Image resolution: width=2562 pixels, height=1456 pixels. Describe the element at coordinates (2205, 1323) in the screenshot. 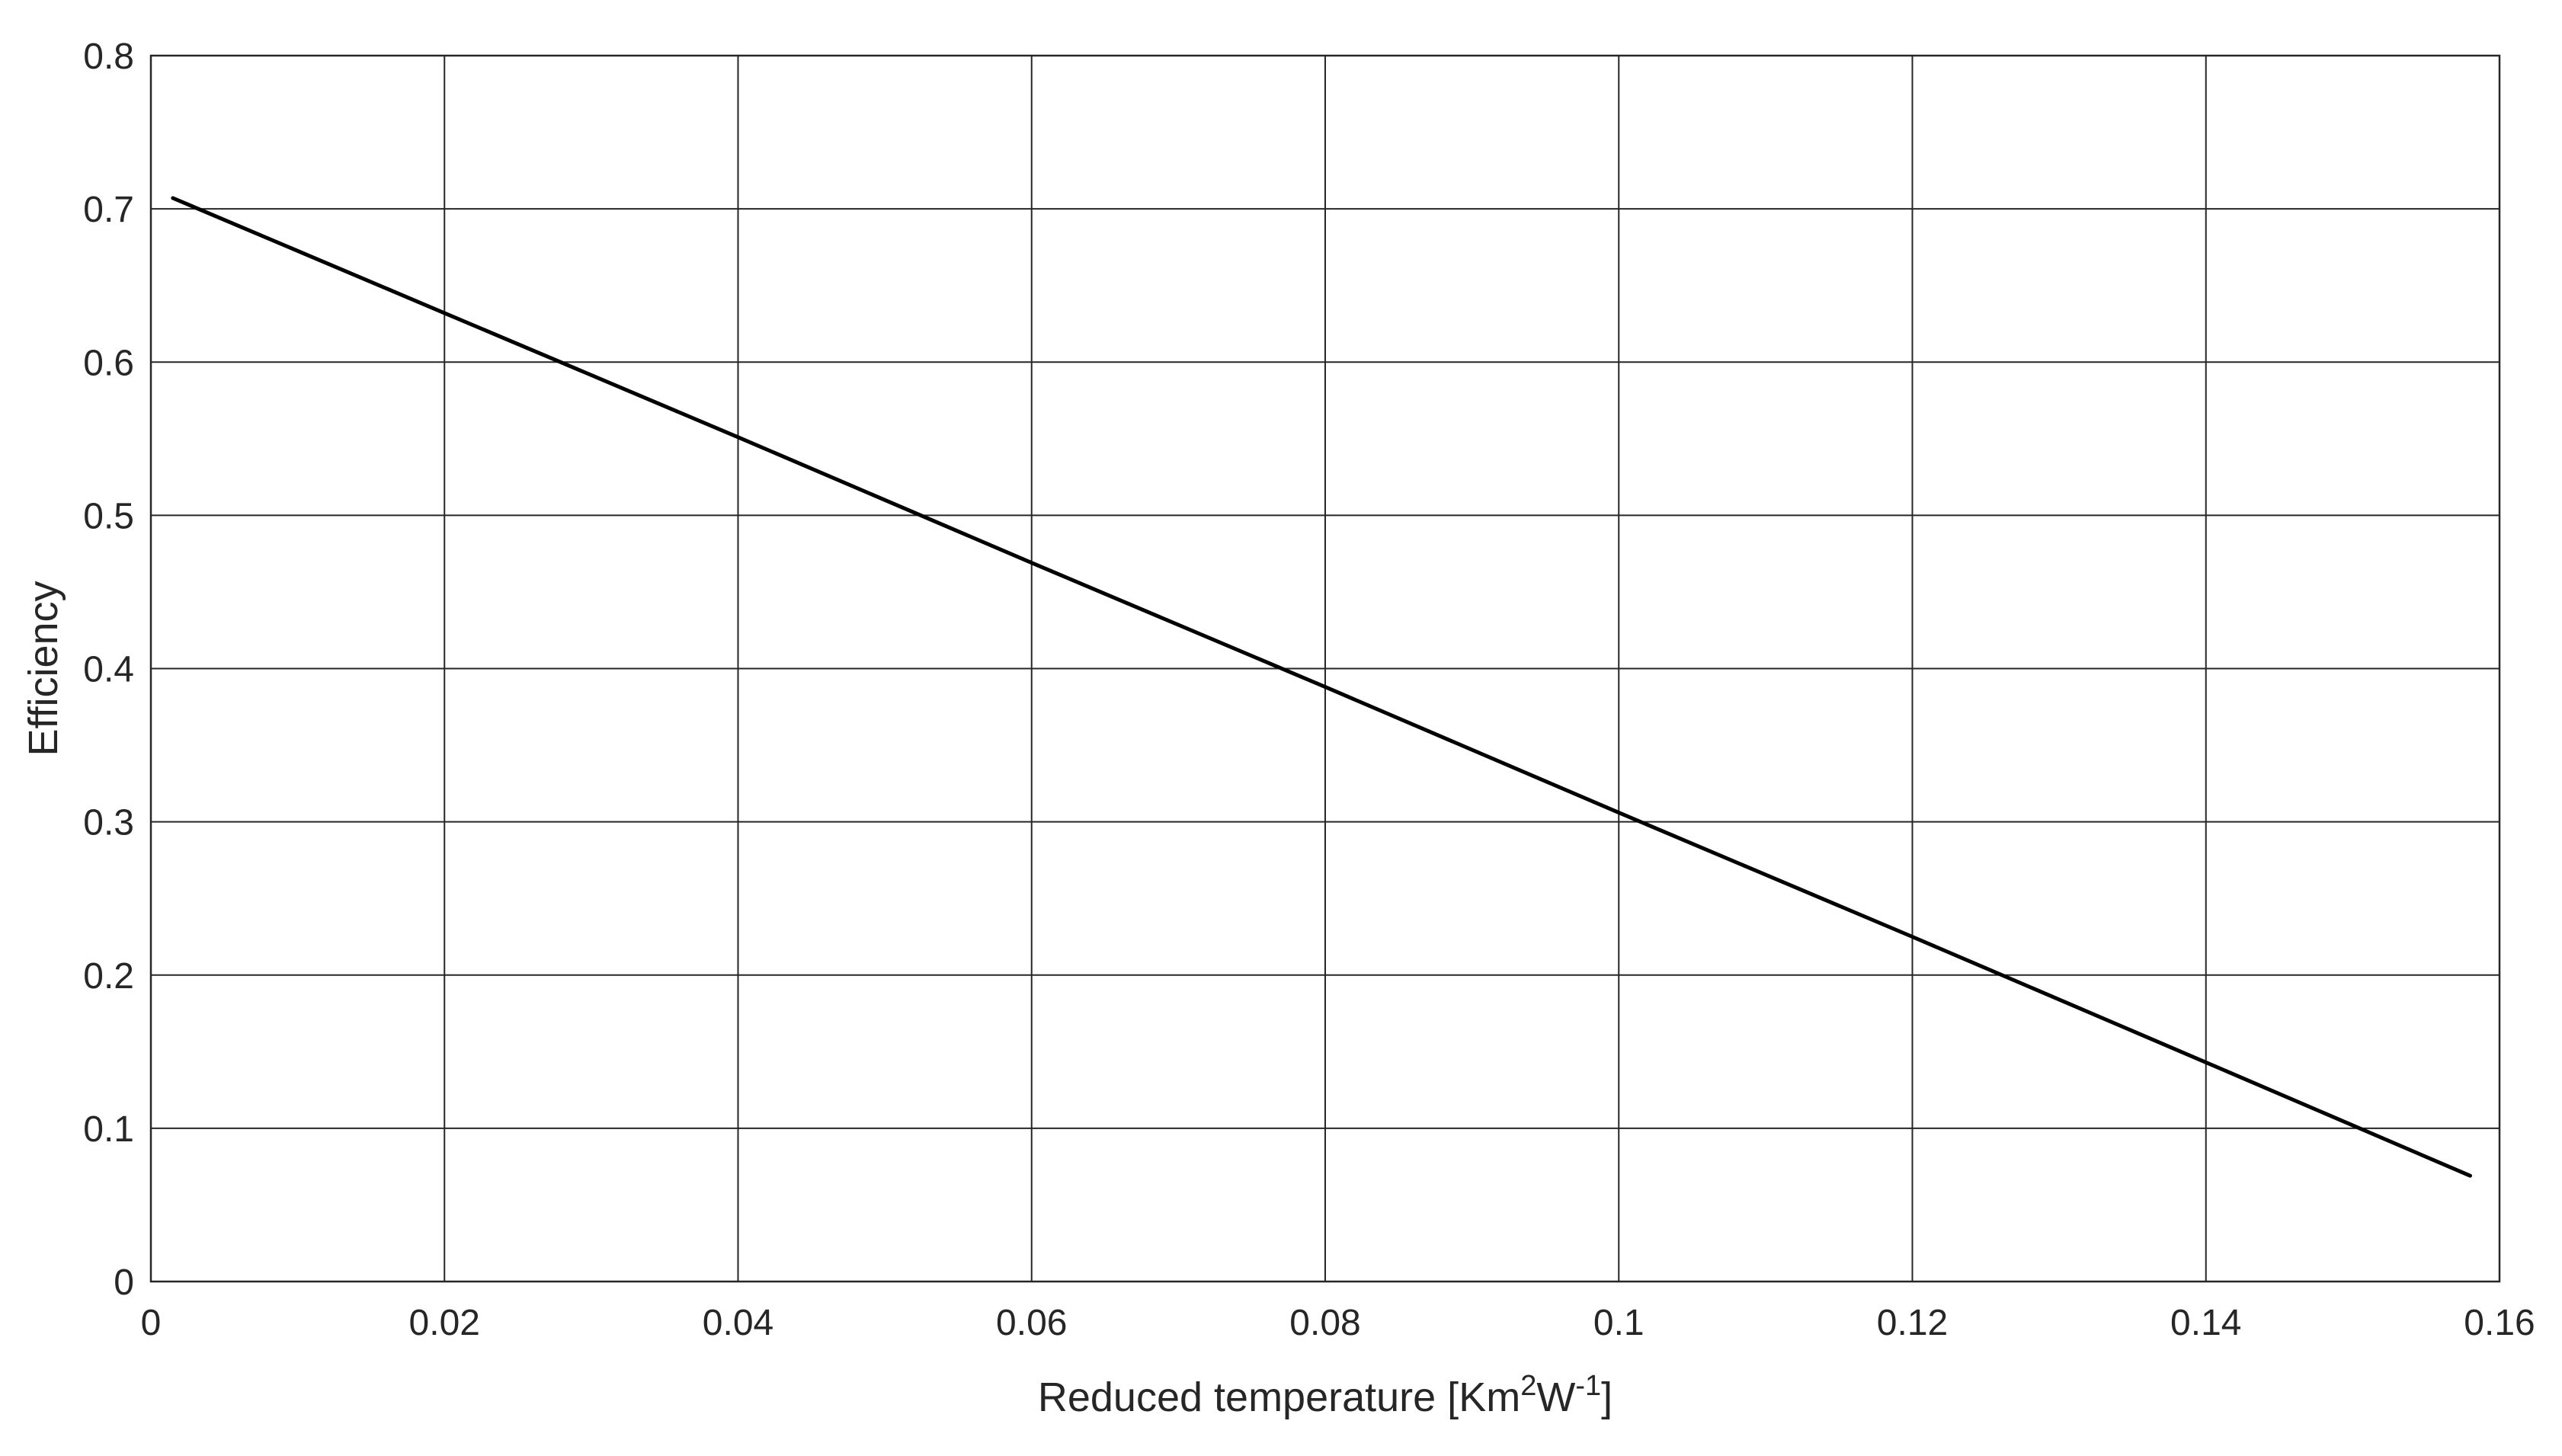

I see `x-tick-label: 0.14` at that location.